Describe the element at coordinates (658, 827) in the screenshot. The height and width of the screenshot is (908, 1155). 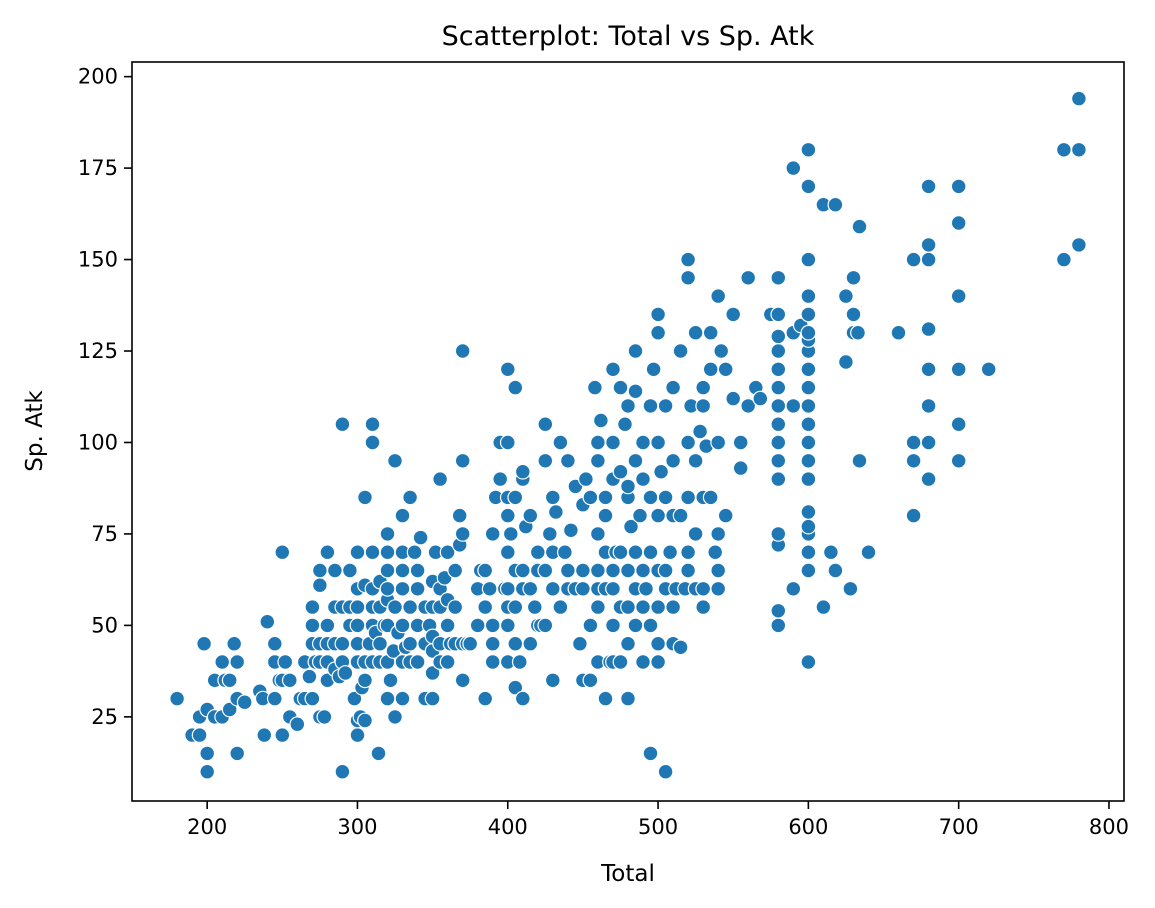
I see `x-tick-label: 500` at that location.